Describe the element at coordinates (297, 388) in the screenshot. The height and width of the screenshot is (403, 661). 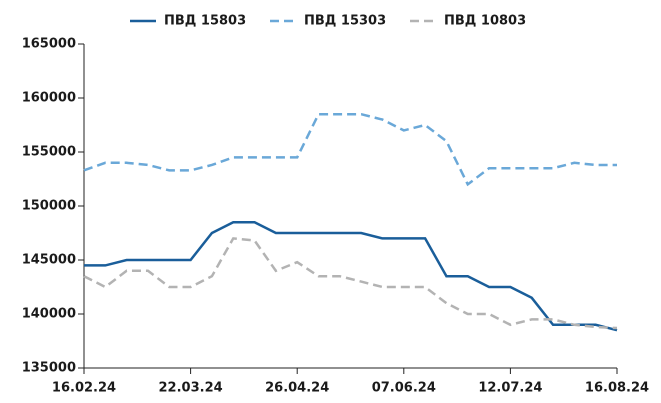
I see `x-tick-label: 26.04.24` at that location.